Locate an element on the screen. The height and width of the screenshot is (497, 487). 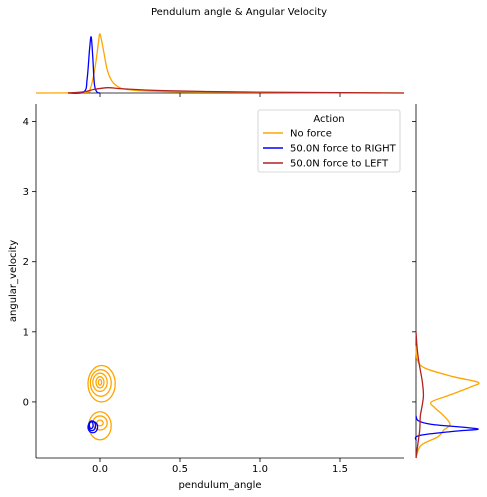
y-tick-label: 0 is located at coordinates (26, 402).